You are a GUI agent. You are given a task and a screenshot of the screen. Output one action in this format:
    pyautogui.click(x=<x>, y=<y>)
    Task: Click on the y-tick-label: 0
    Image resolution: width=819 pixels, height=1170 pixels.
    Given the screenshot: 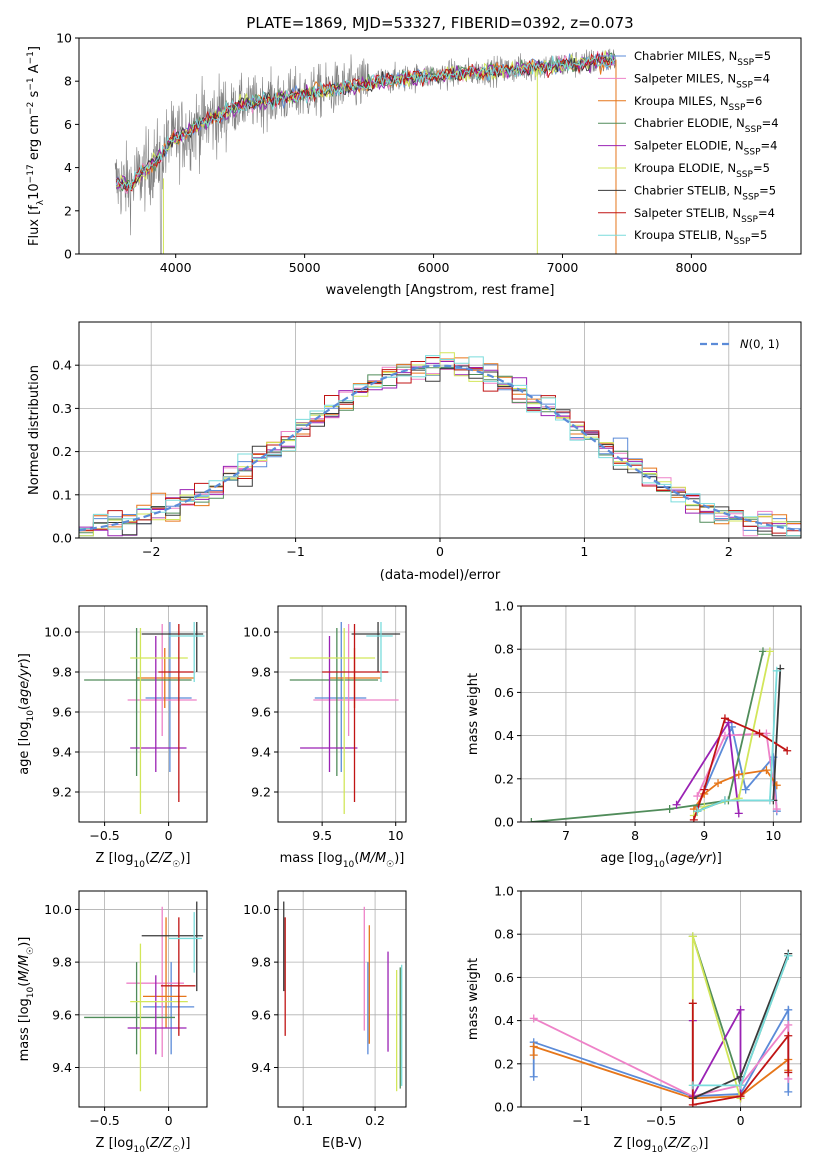 What is the action you would take?
    pyautogui.click(x=68, y=254)
    